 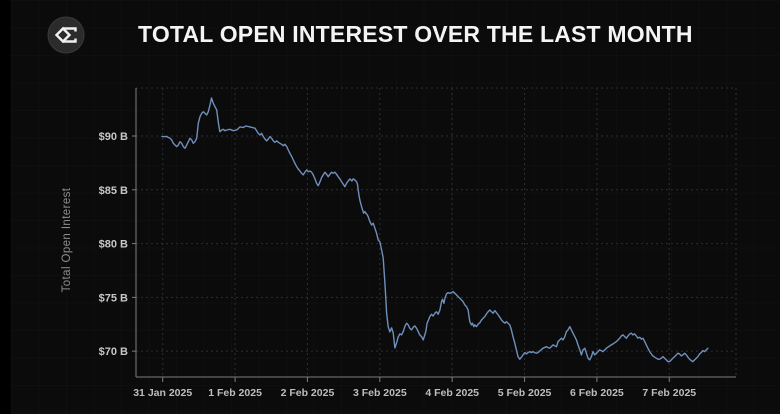 I want to click on x-tick-label: 7 Feb 2025, so click(x=669, y=393).